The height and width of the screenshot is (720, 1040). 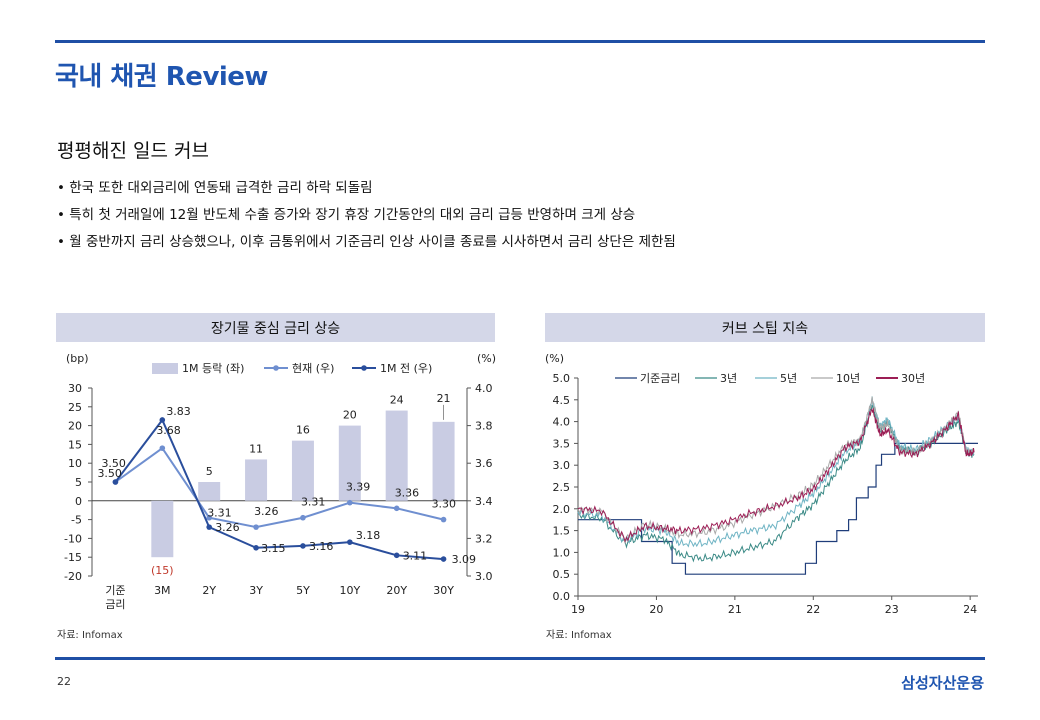 I want to click on left-axis-unit: (bp), so click(x=77, y=358).